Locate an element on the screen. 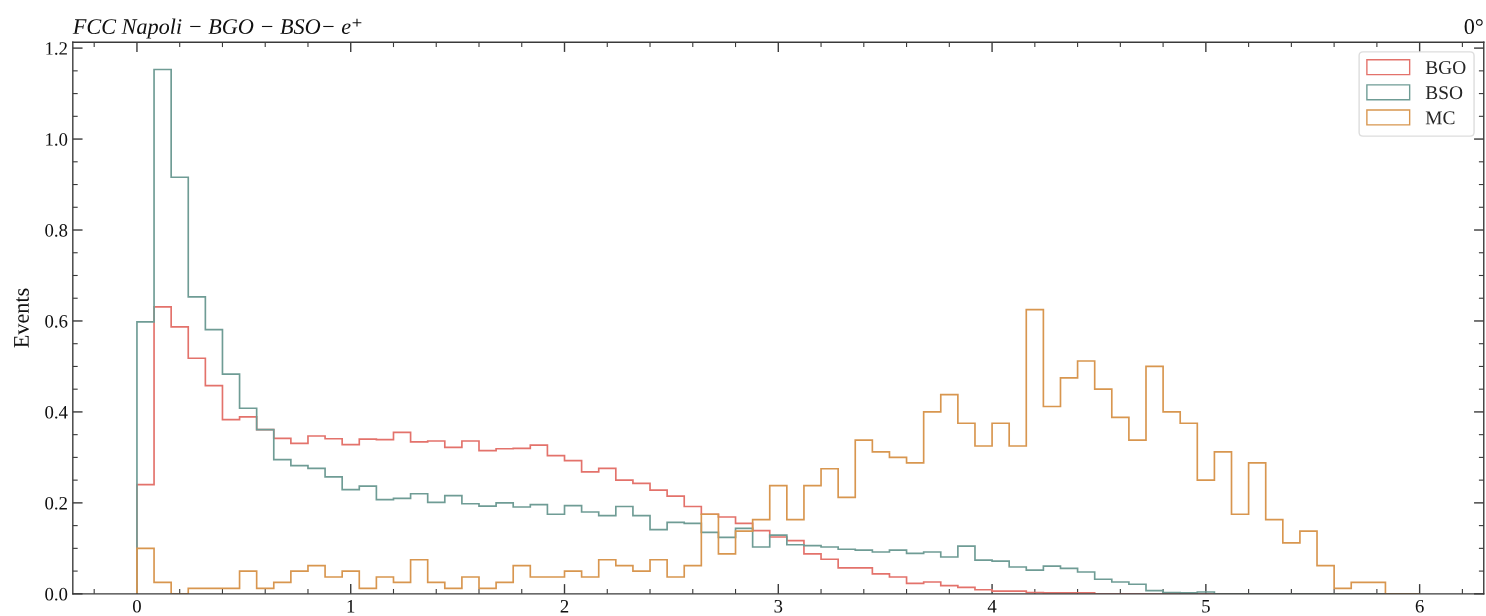 This screenshot has width=1486, height=616. y-tick-label: 1.0 is located at coordinates (57, 139).